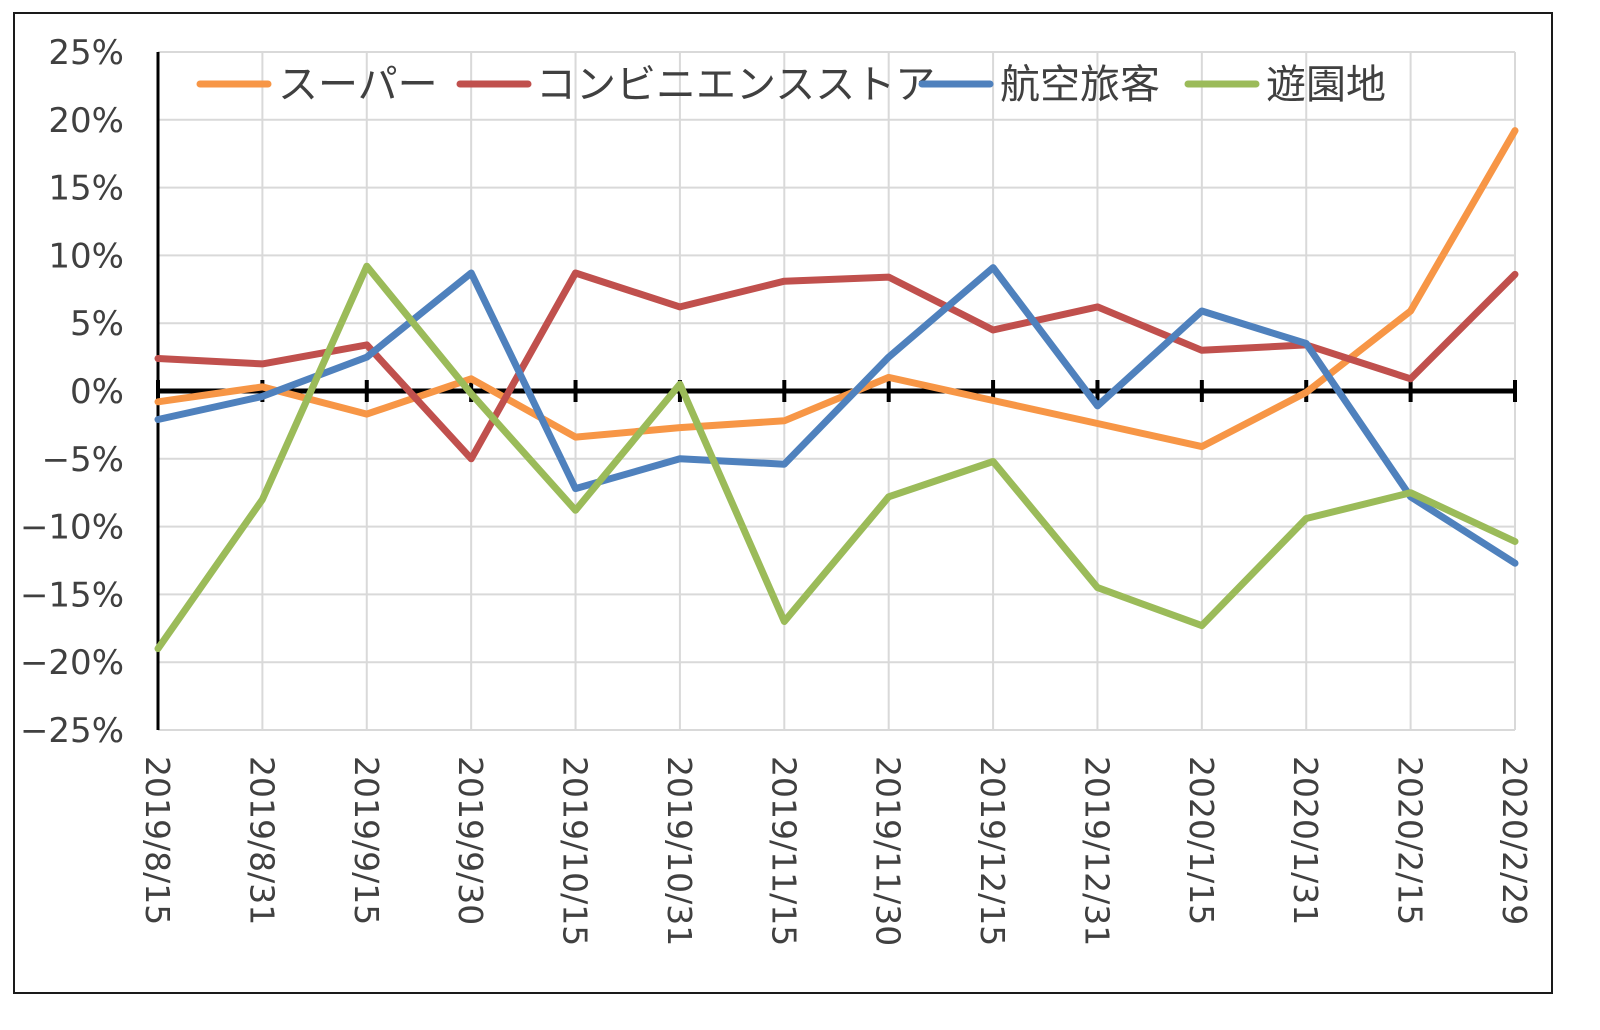 This screenshot has height=1030, width=1600. I want to click on legend: スーパー コンビニエンスストア 航空旅客 遊園地, so click(791, 85).